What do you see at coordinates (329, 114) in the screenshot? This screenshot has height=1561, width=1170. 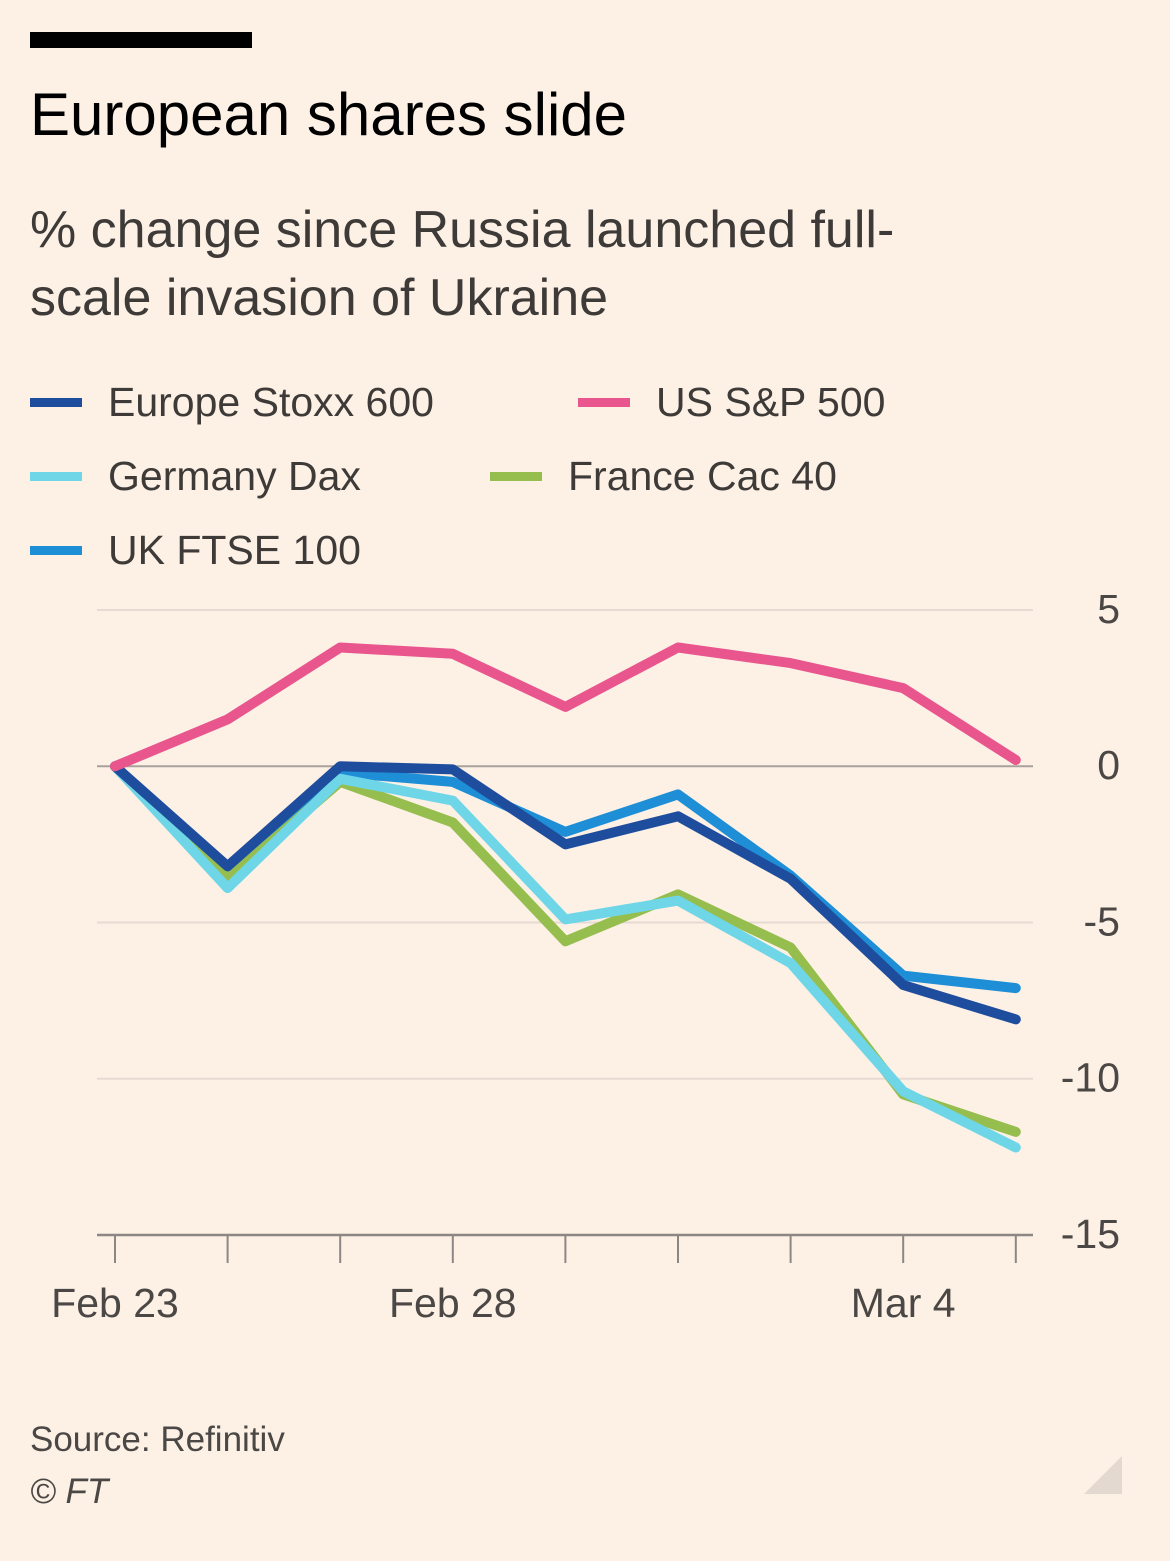 I see `chart-title: European shares slide` at bounding box center [329, 114].